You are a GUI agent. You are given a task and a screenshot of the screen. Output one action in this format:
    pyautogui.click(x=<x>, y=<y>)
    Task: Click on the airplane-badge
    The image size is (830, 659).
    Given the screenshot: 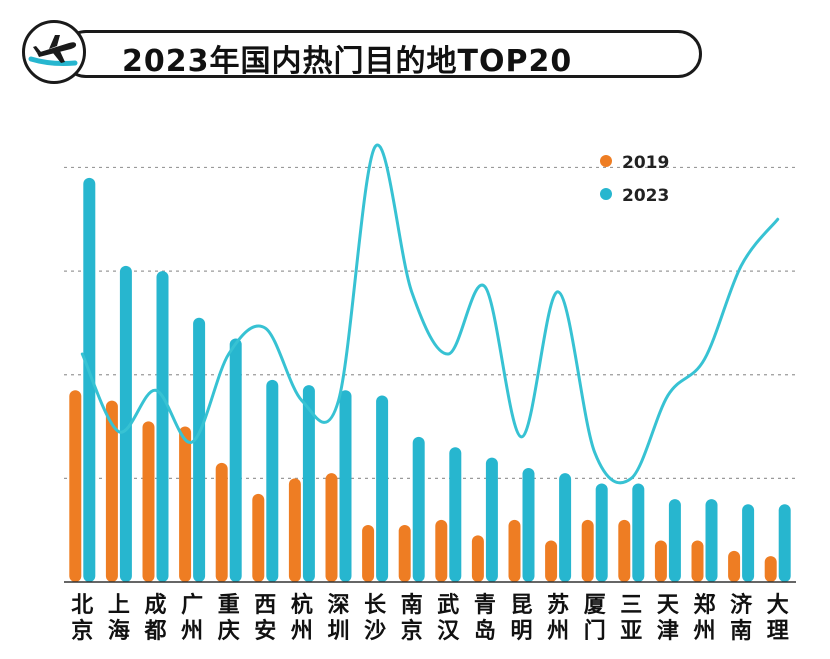 What is the action you would take?
    pyautogui.click(x=54, y=52)
    